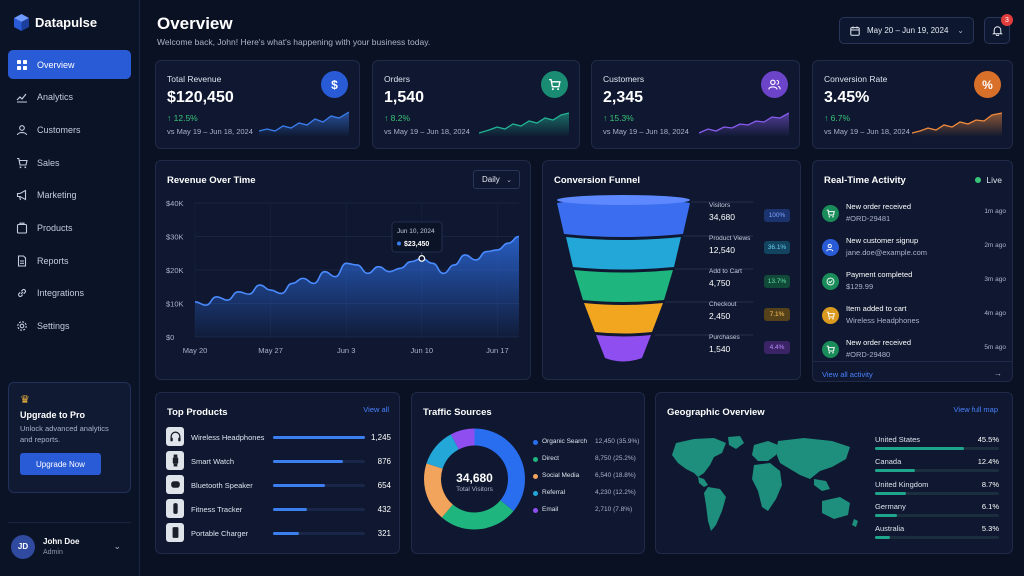 This screenshot has height=576, width=1024. I want to click on stage-pct-badge: 36.1%, so click(777, 247).